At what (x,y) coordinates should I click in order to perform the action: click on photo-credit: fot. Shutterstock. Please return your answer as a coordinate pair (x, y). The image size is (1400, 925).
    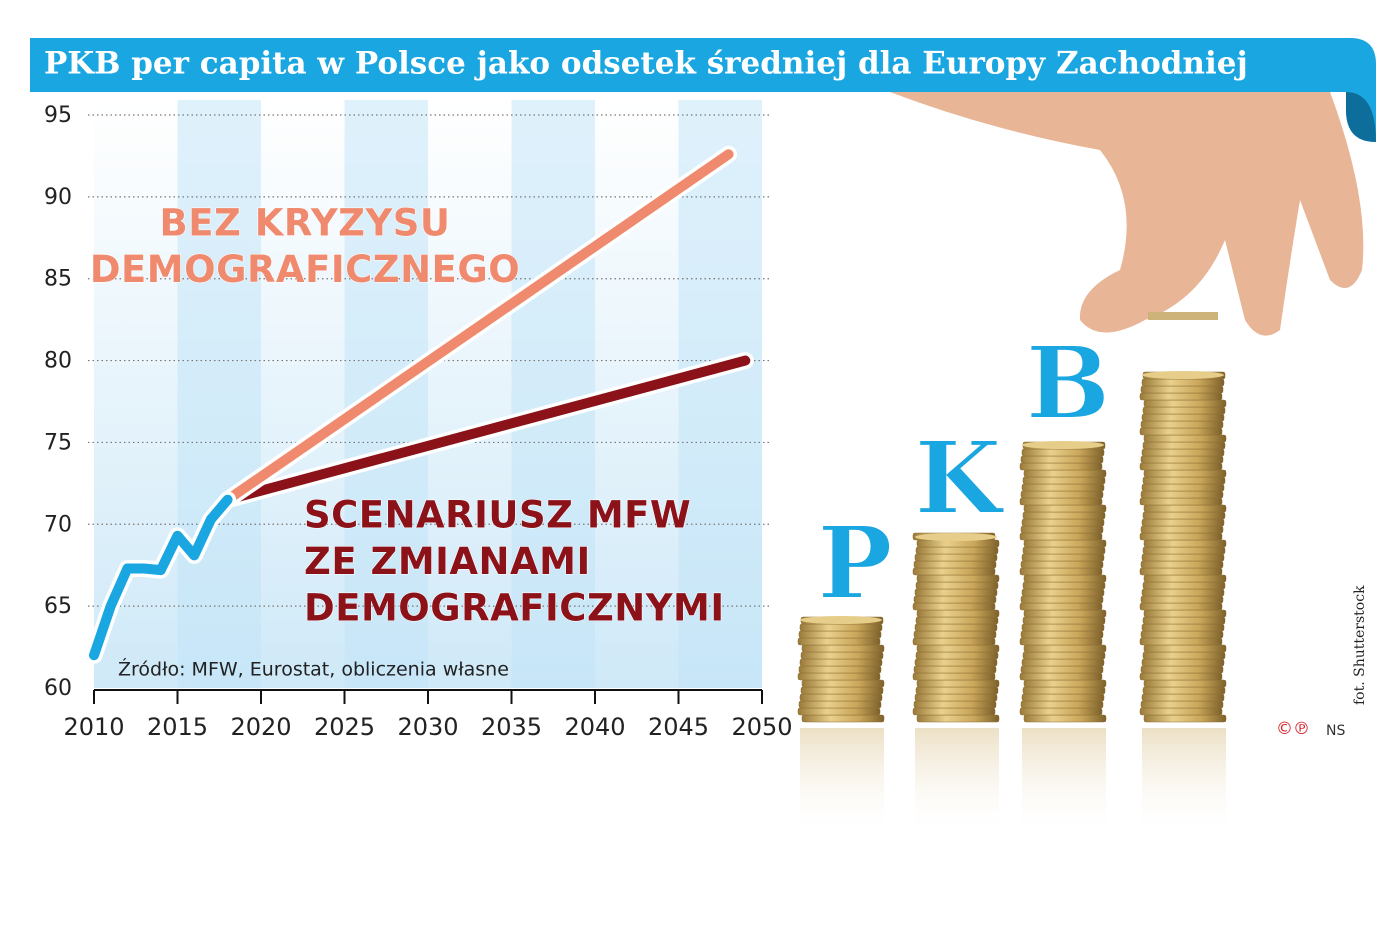
    Looking at the image, I should click on (1360, 645).